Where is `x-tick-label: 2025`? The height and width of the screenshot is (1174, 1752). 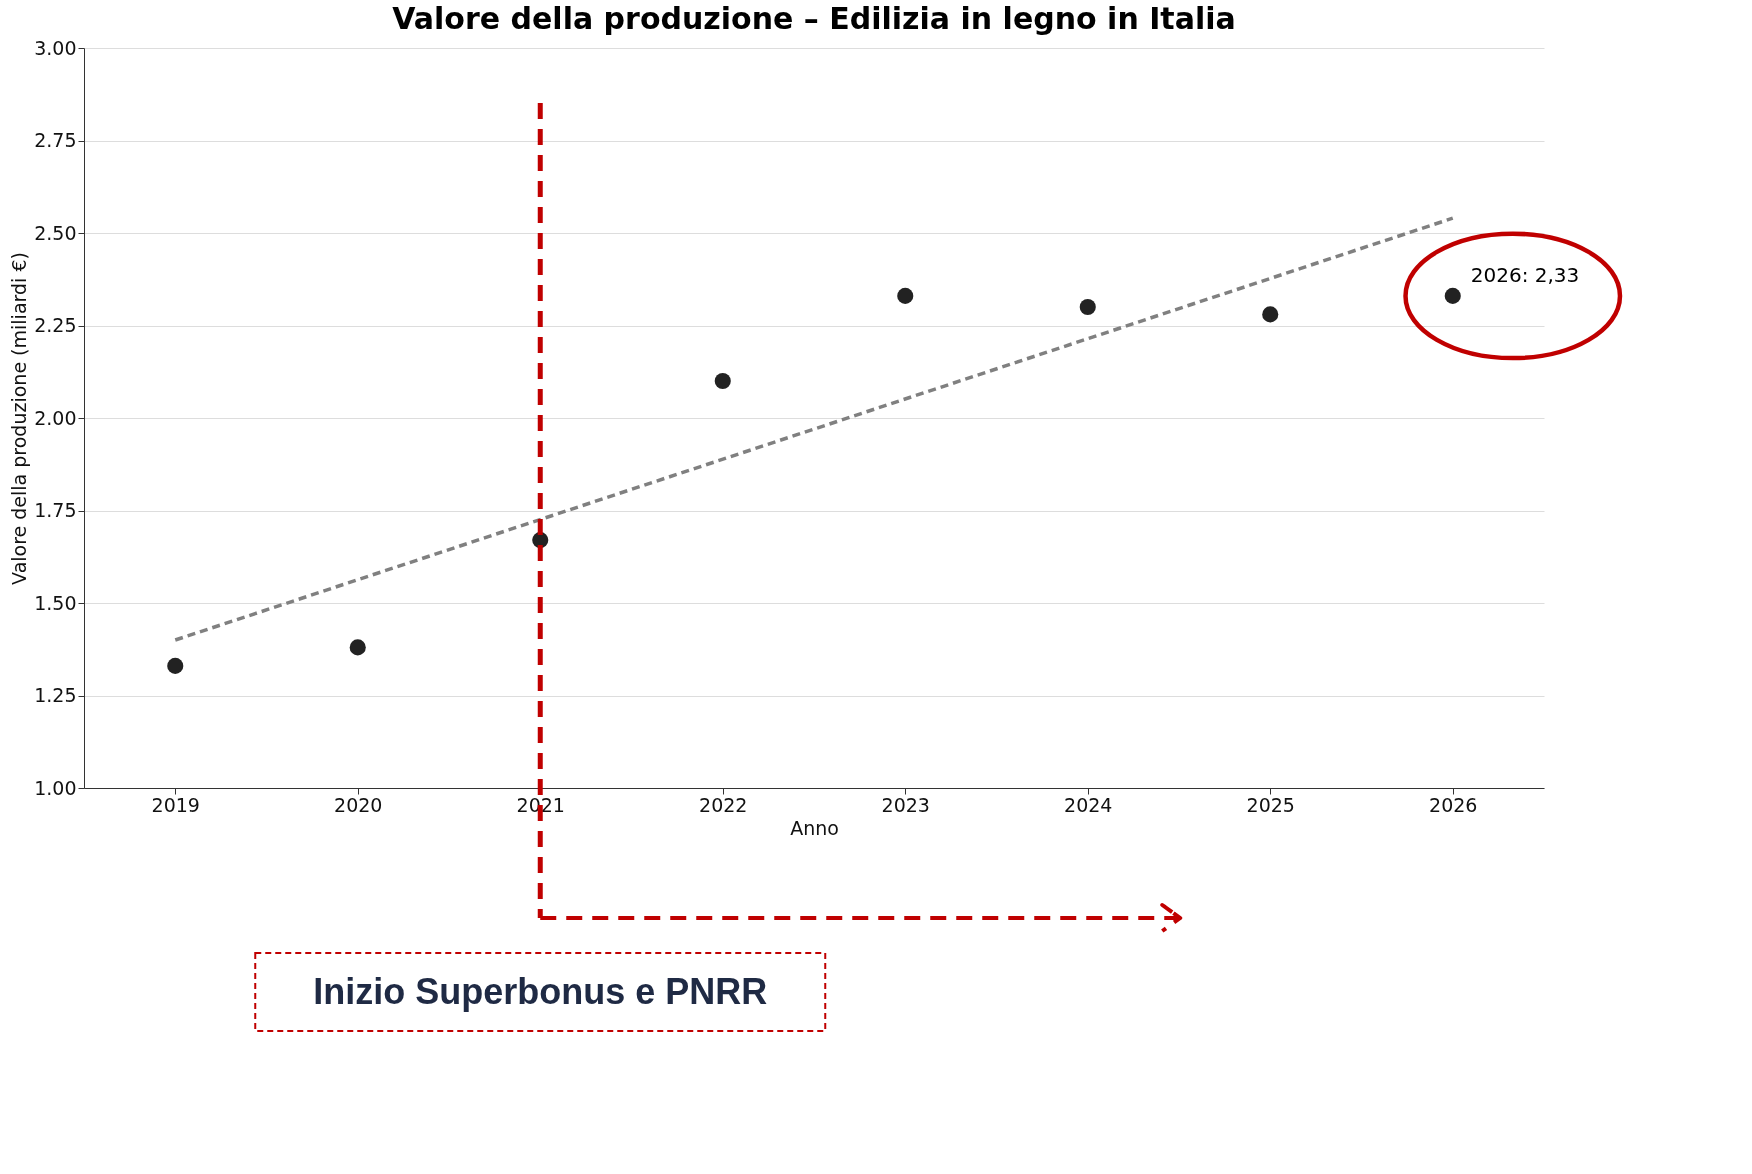
x-tick-label: 2025 is located at coordinates (1270, 804).